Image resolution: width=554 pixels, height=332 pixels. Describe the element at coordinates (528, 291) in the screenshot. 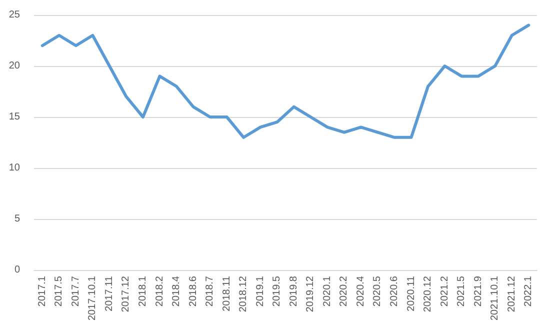

I see `x-tick-label: 2022.1` at that location.